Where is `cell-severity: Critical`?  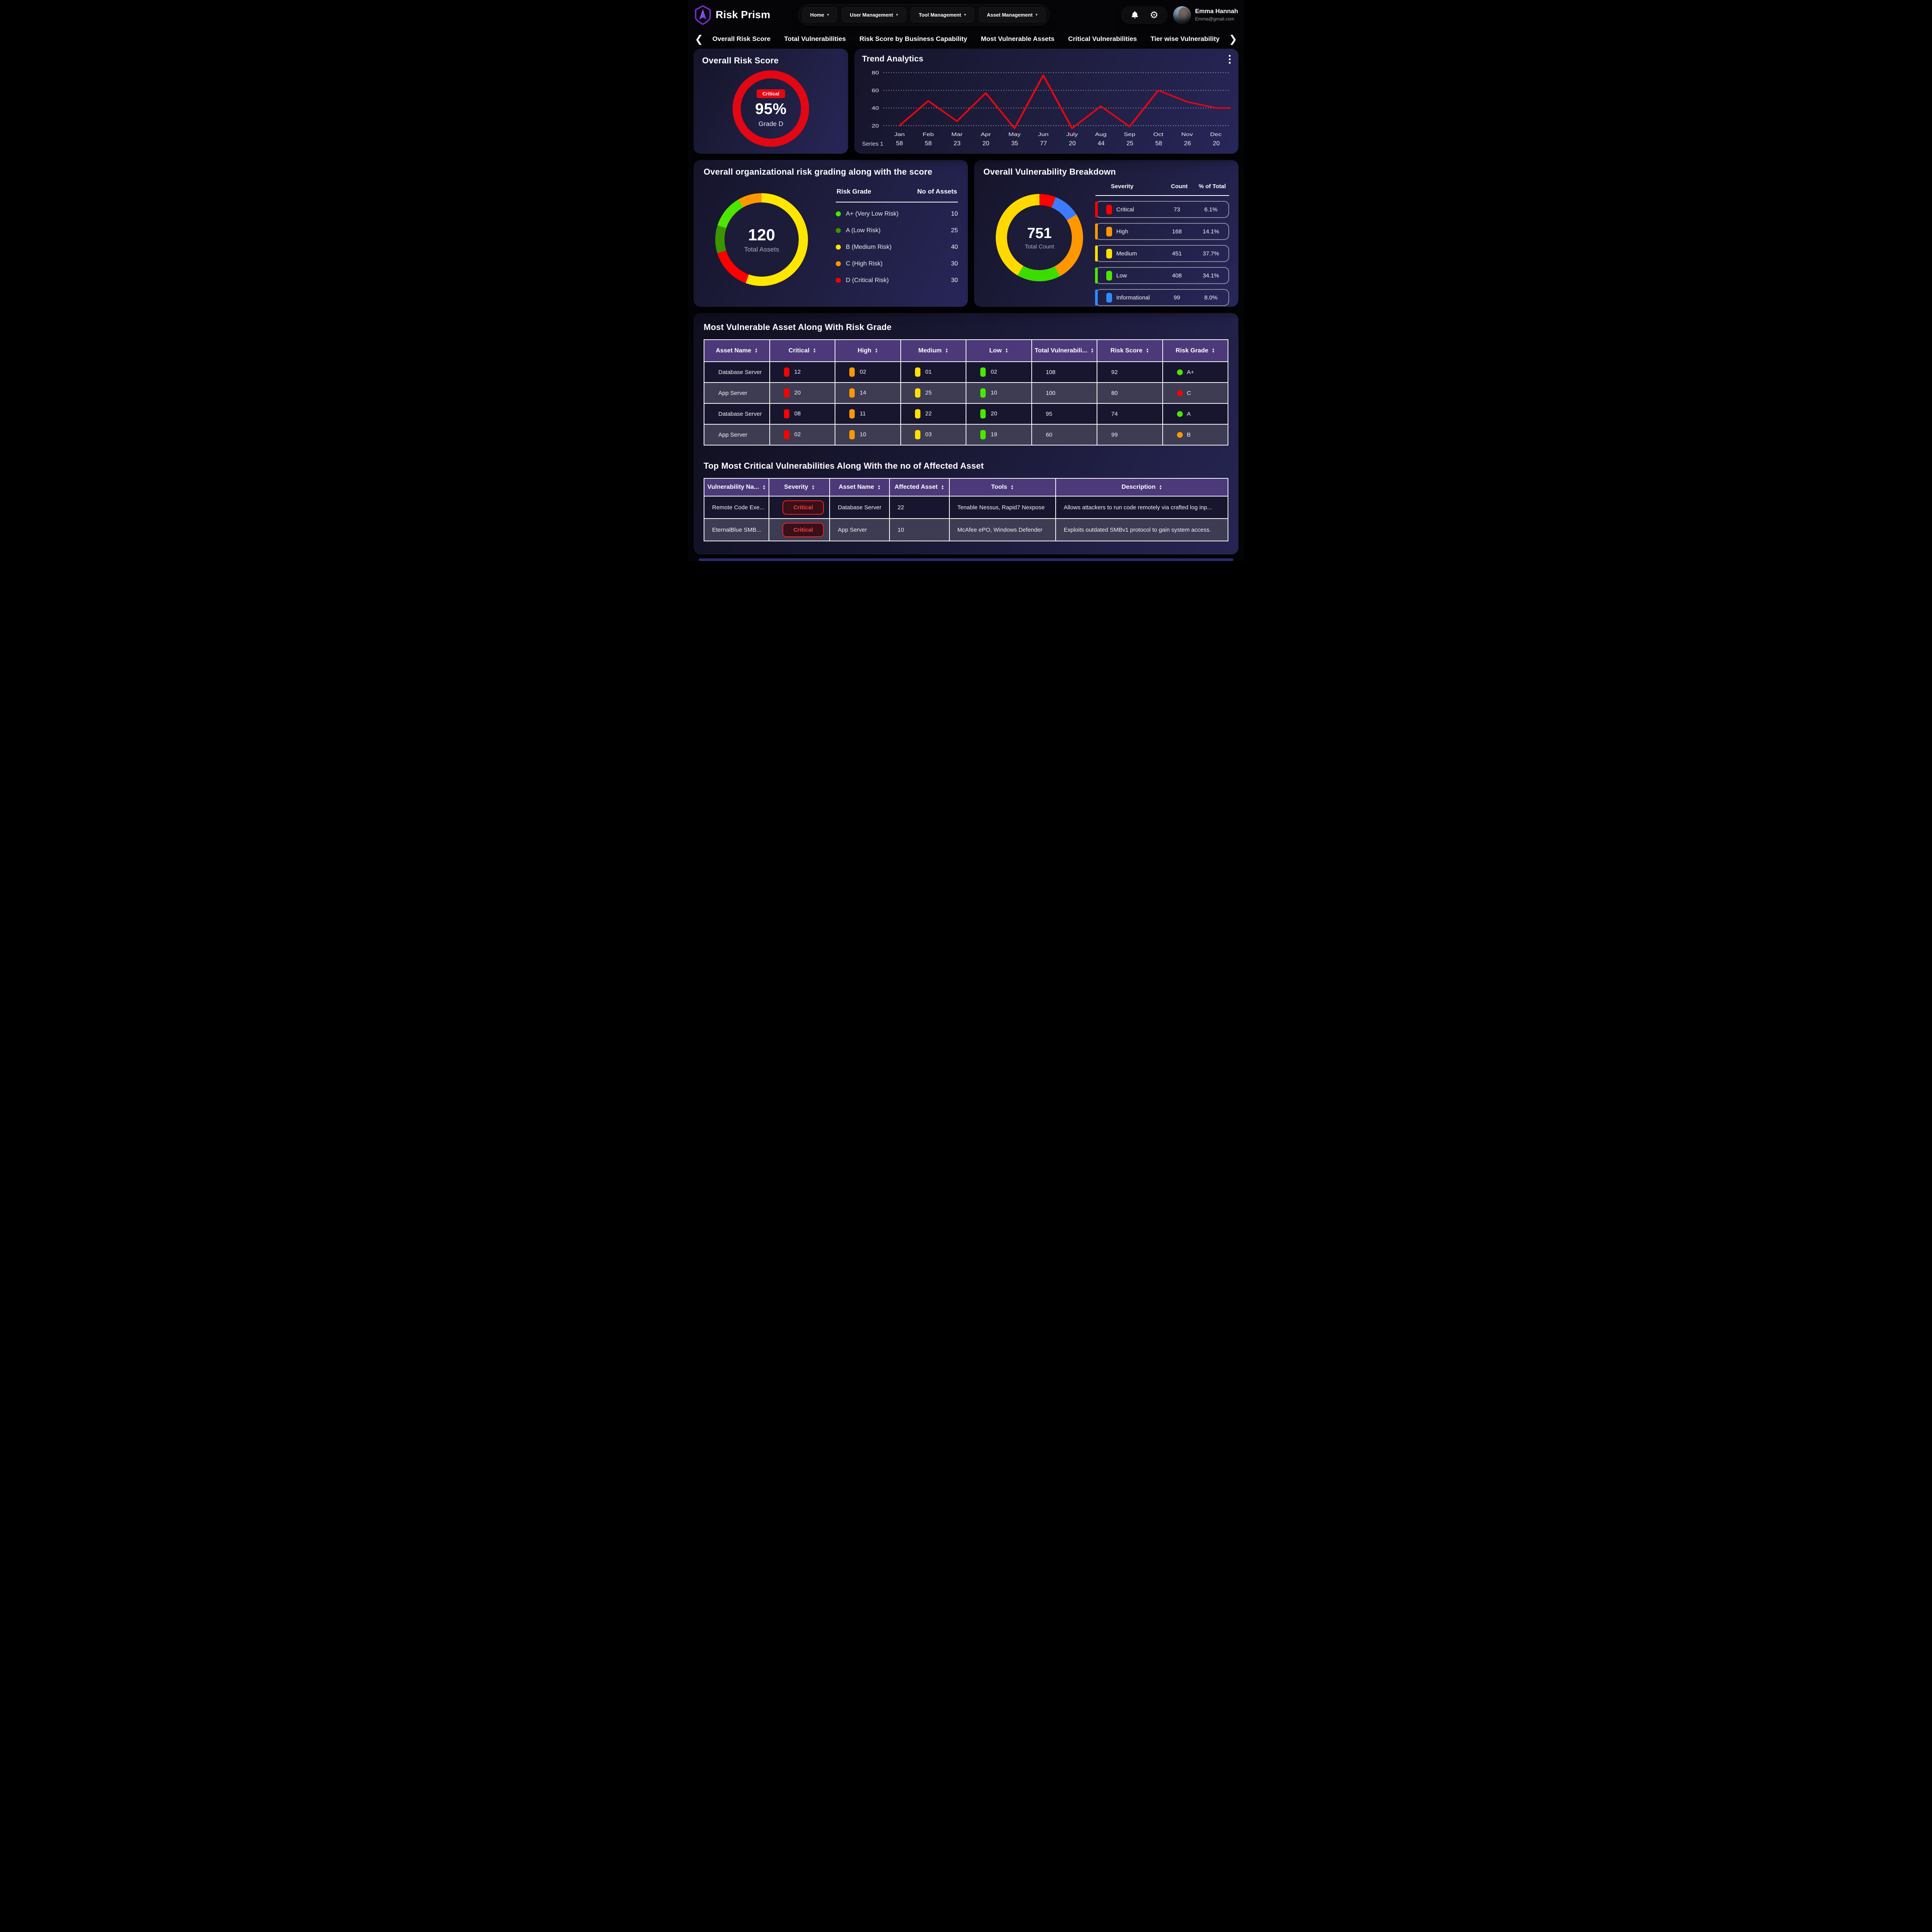
cell-severity: Critical is located at coordinates (800, 507).